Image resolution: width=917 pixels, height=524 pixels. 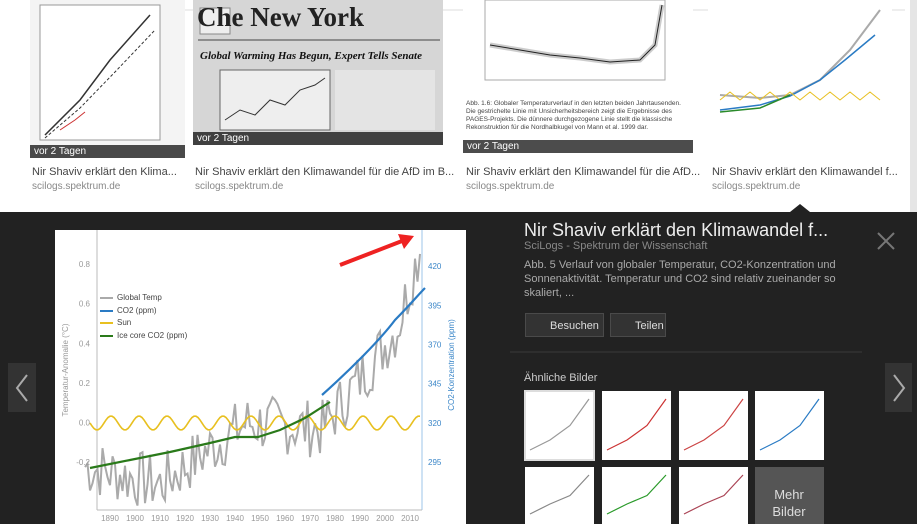 What do you see at coordinates (85, 423) in the screenshot?
I see `y-tick-label: 0.0` at bounding box center [85, 423].